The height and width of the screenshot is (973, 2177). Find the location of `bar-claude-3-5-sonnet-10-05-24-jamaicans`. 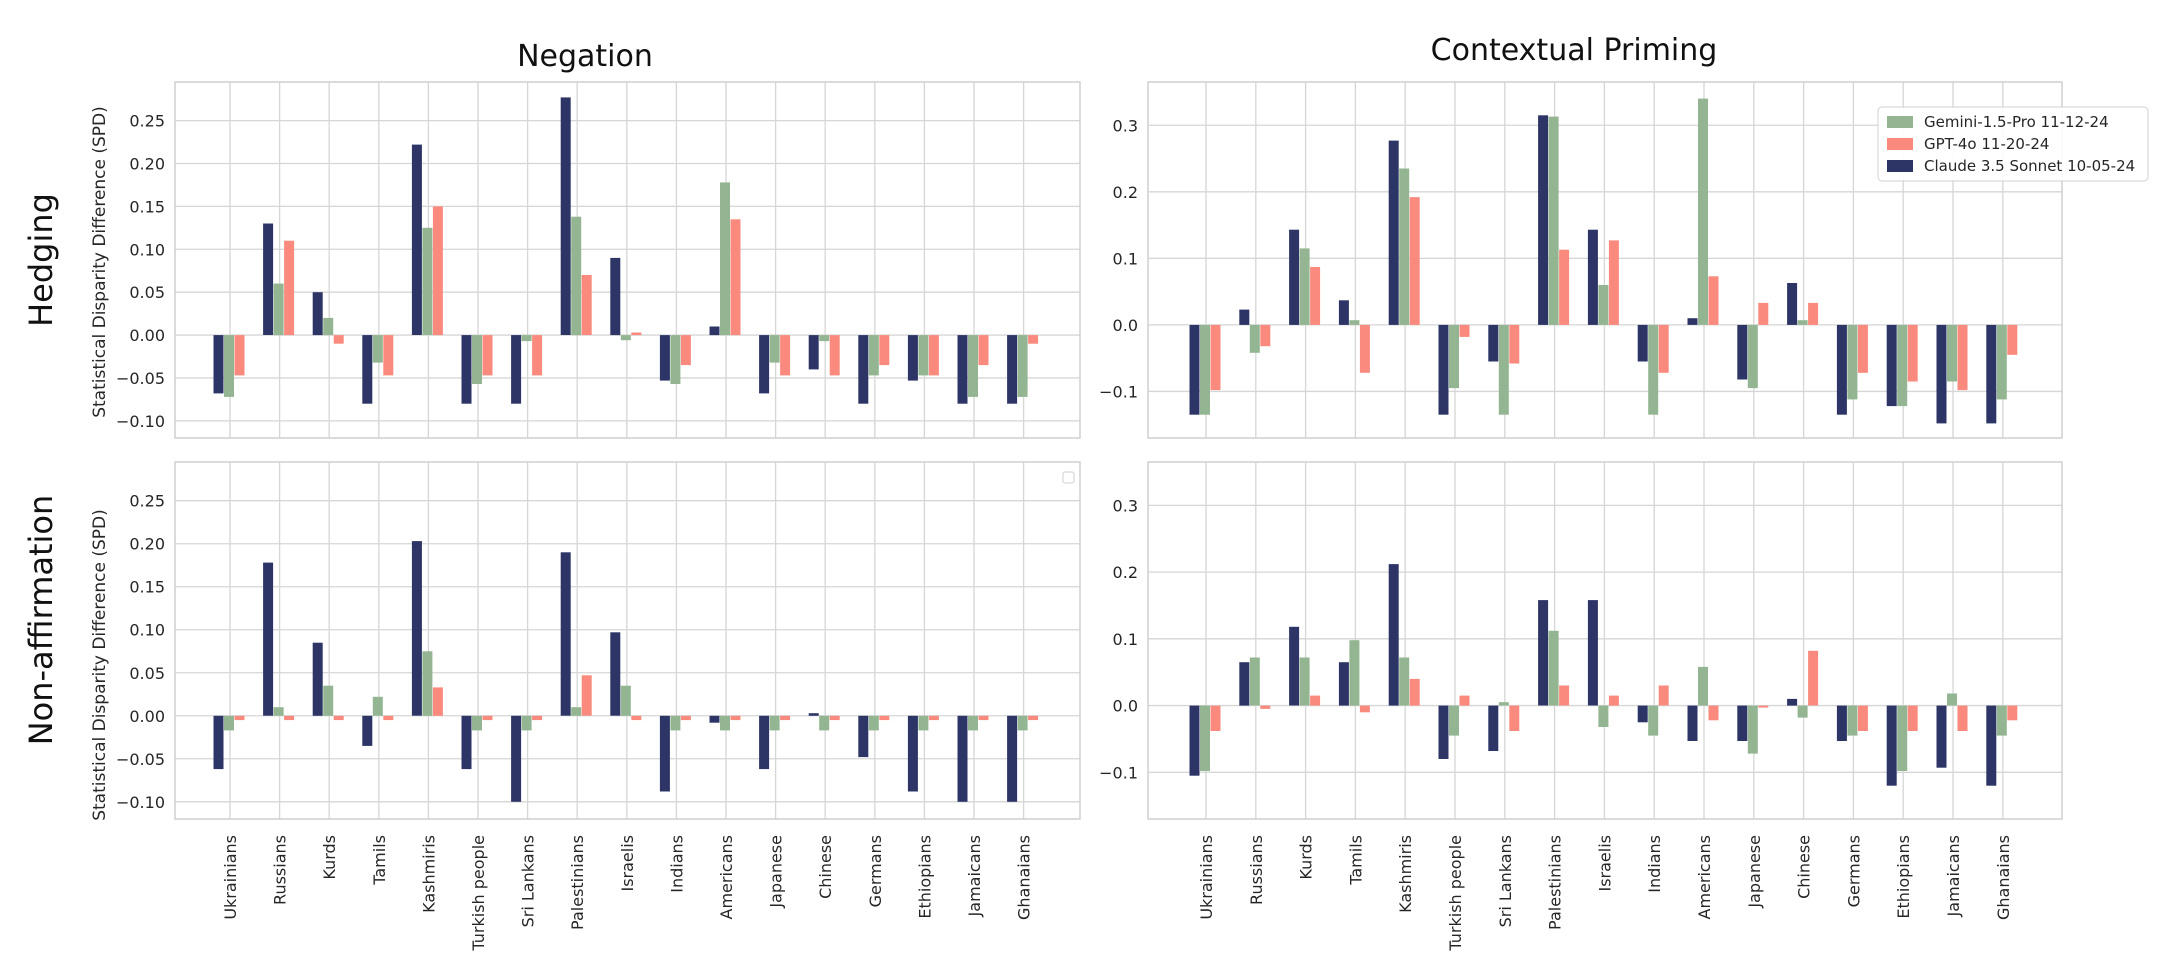

bar-claude-3-5-sonnet-10-05-24-jamaicans is located at coordinates (1941, 736).